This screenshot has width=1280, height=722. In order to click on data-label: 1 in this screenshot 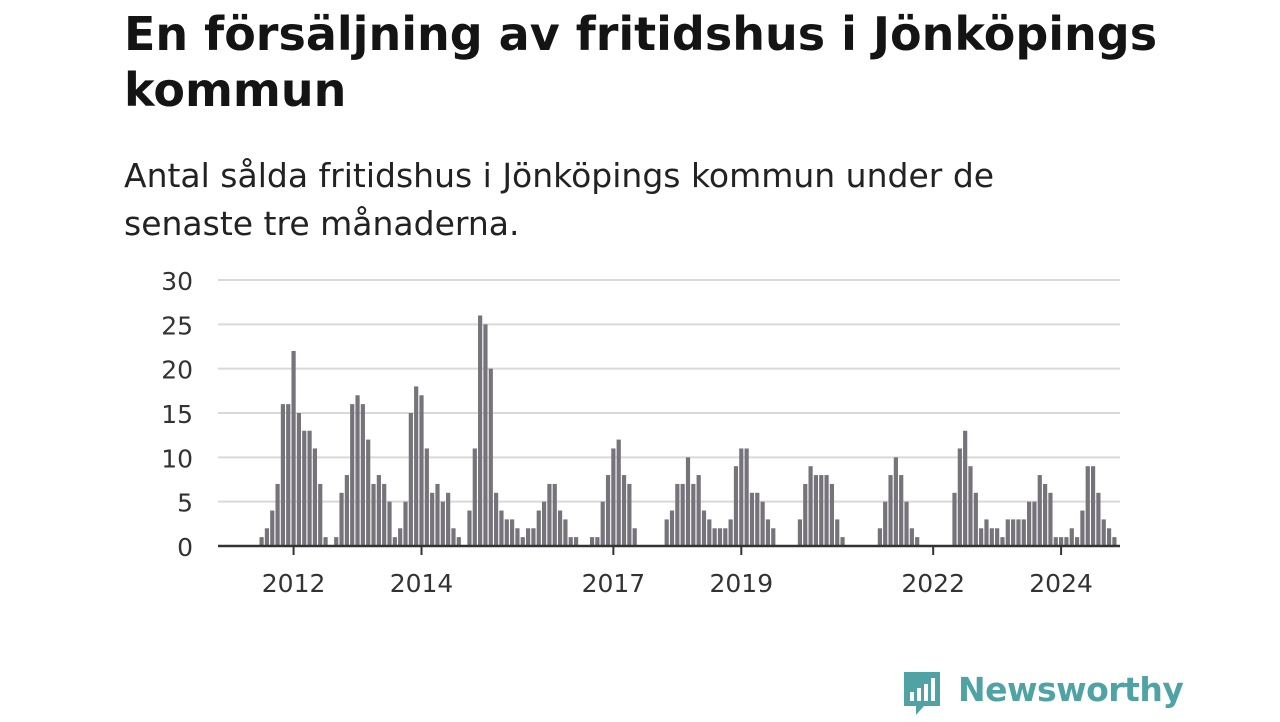, I will do `click(1123, 3)`.